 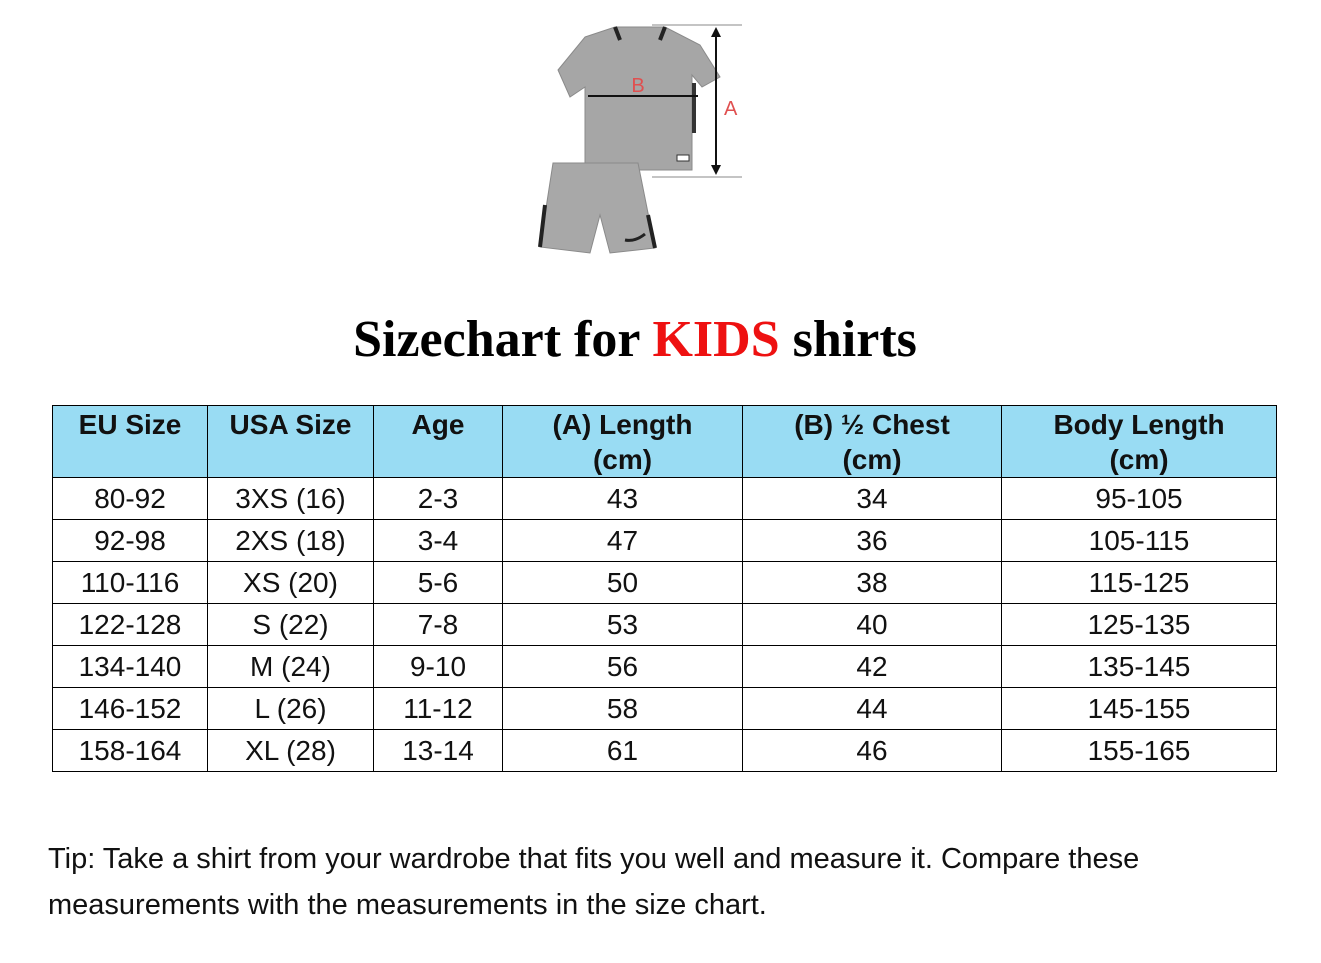 I want to click on column-header: (B) ½ Chest (cm), so click(x=872, y=441).